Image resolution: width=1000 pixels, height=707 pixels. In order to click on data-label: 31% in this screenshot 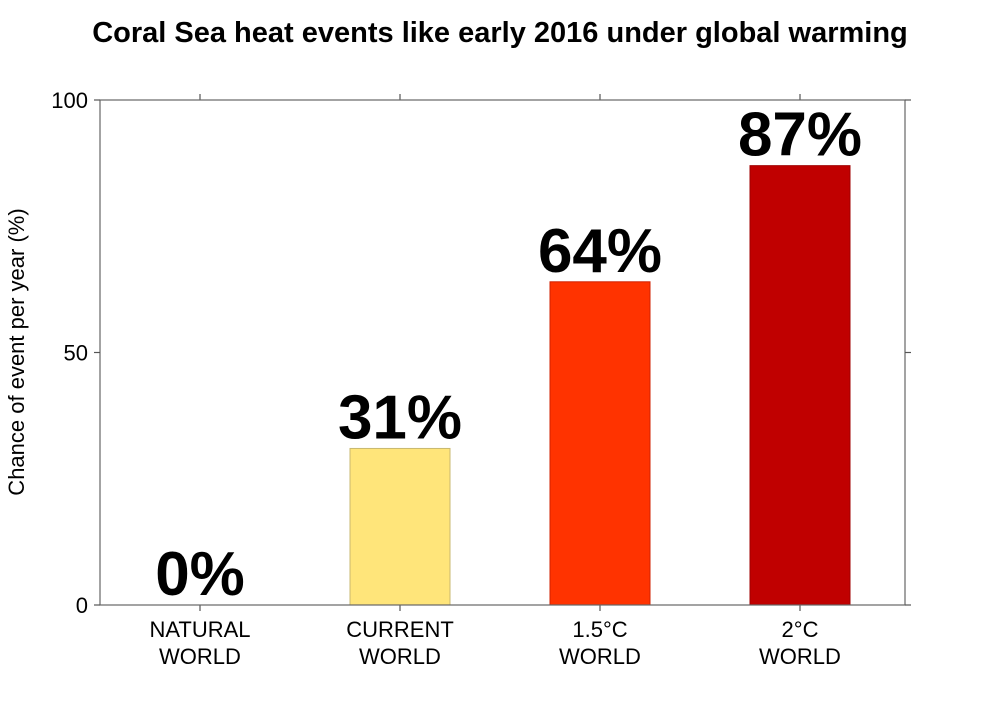, I will do `click(400, 417)`.